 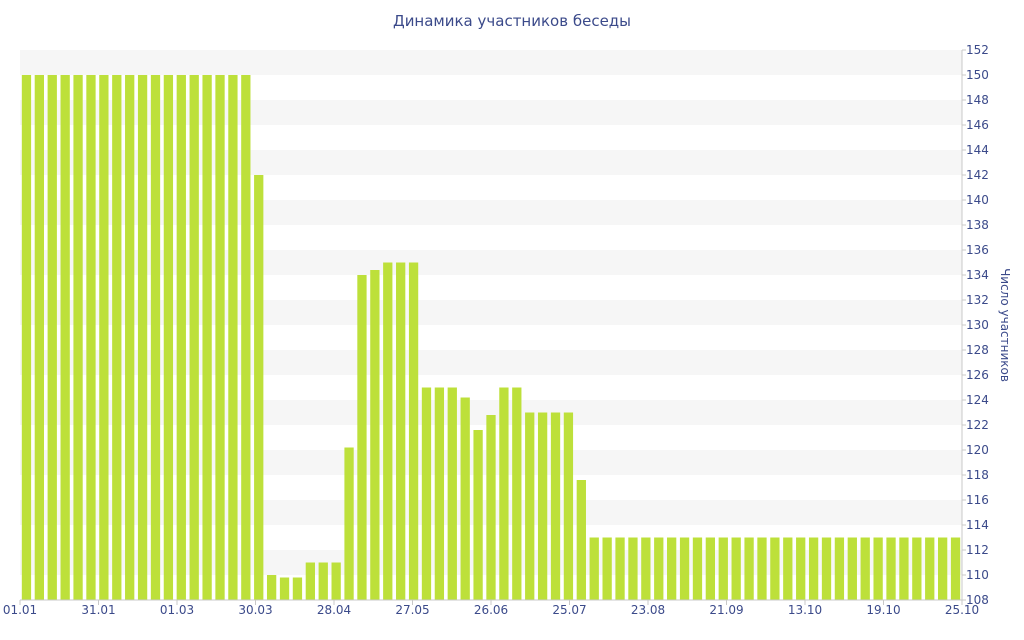 I want to click on x-tick-label: 25.07, so click(x=569, y=610).